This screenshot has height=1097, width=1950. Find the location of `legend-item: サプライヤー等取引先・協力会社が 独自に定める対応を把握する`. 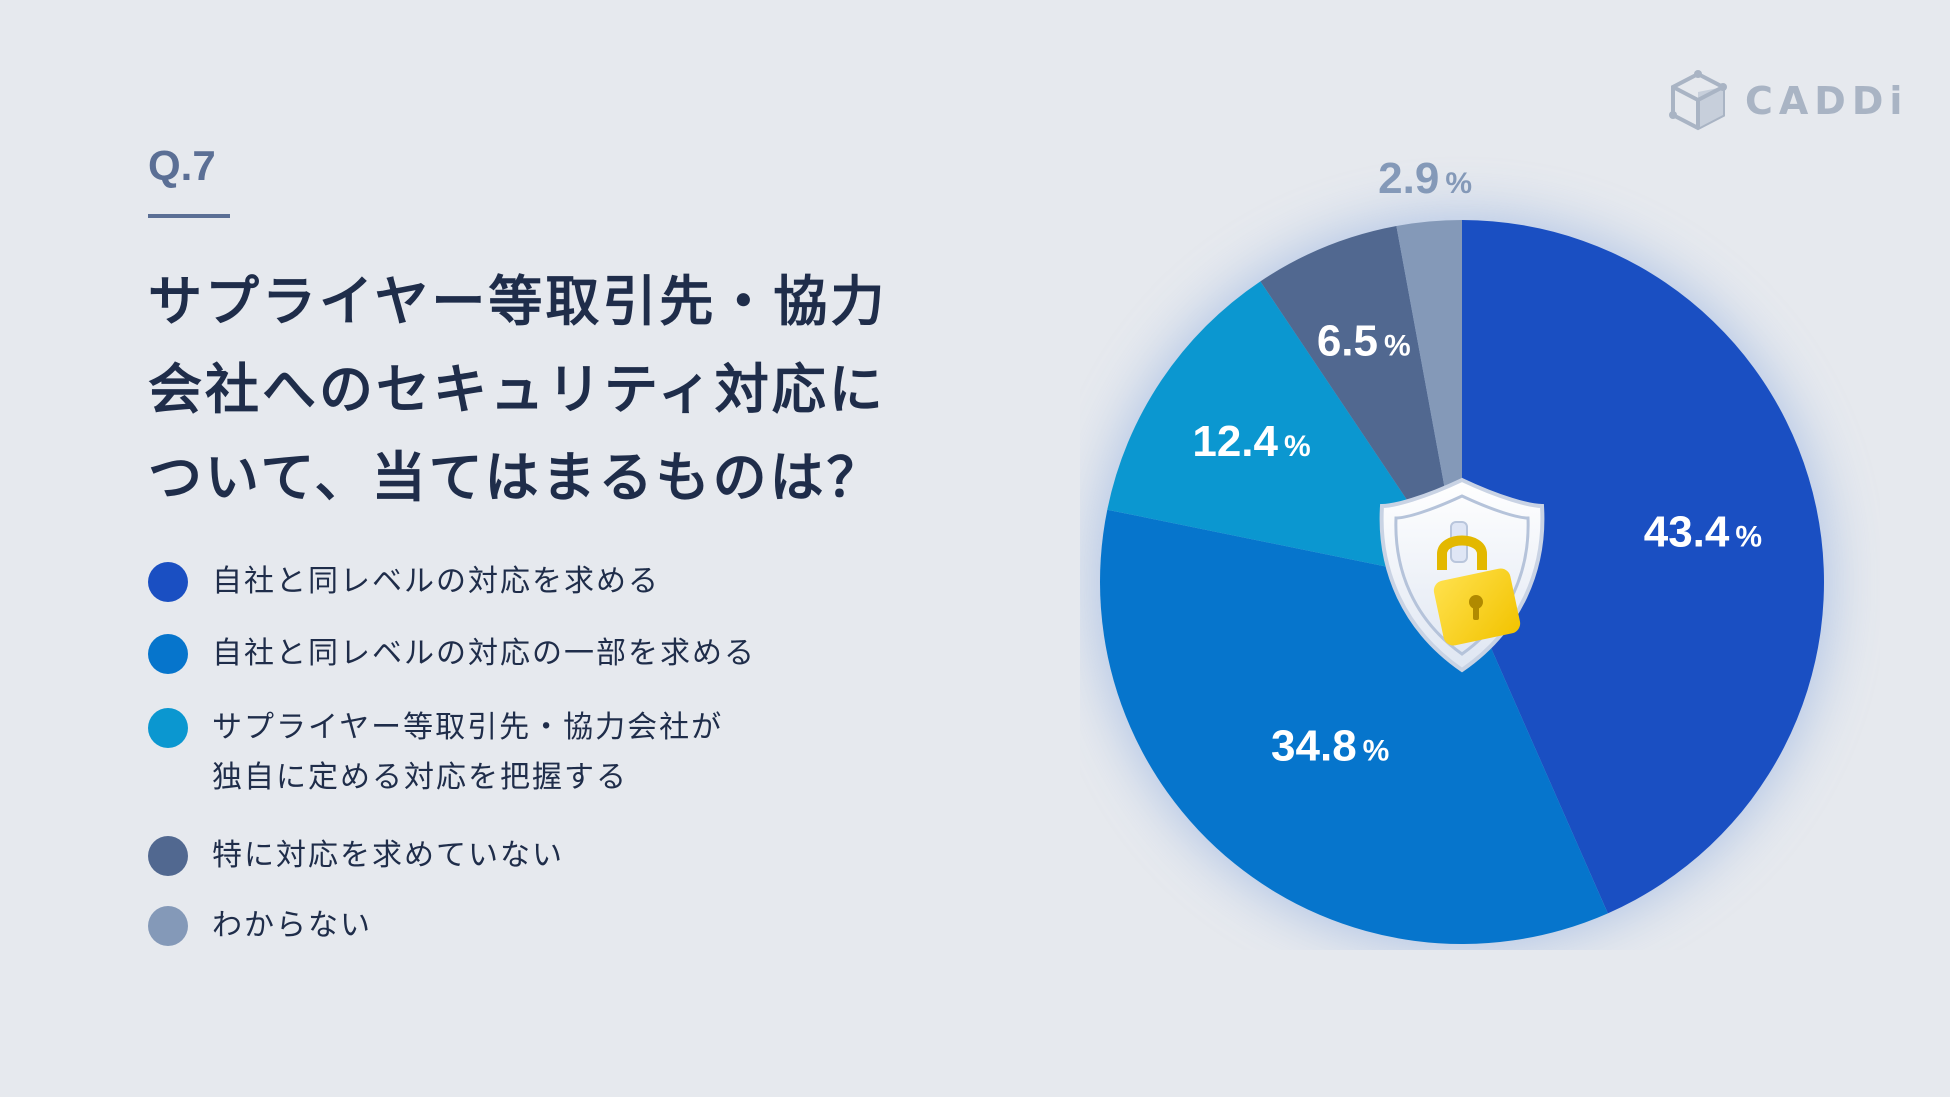

legend-item: サプライヤー等取引先・協力会社が 独自に定める対応を把握する is located at coordinates (435, 755).